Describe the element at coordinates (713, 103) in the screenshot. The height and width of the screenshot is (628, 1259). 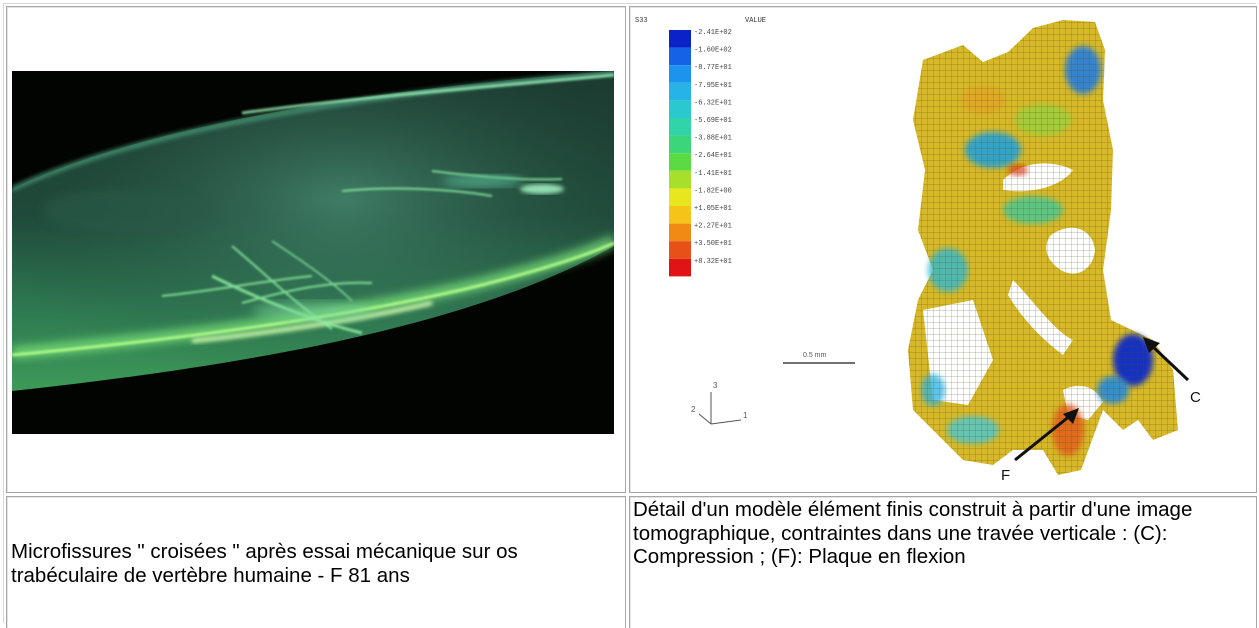
I see `legend-value: -6.32E+01` at that location.